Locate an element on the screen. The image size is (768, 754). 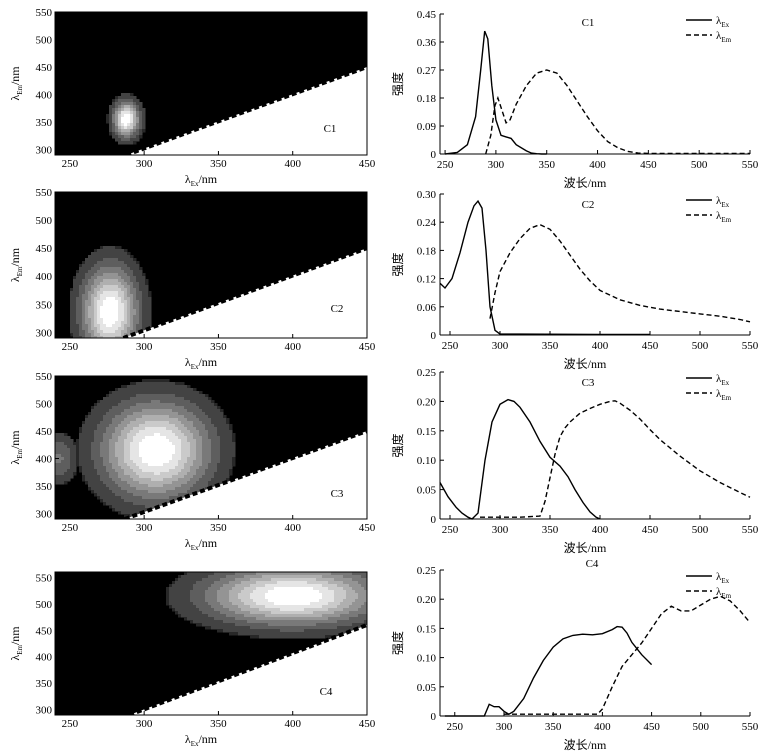
x-tick-label: 450 is located at coordinates (367, 528).